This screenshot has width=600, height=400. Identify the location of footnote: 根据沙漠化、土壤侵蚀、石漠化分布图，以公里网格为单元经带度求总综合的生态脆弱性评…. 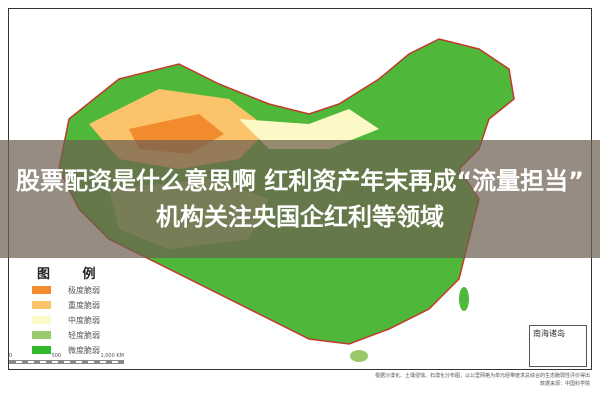
(482, 380).